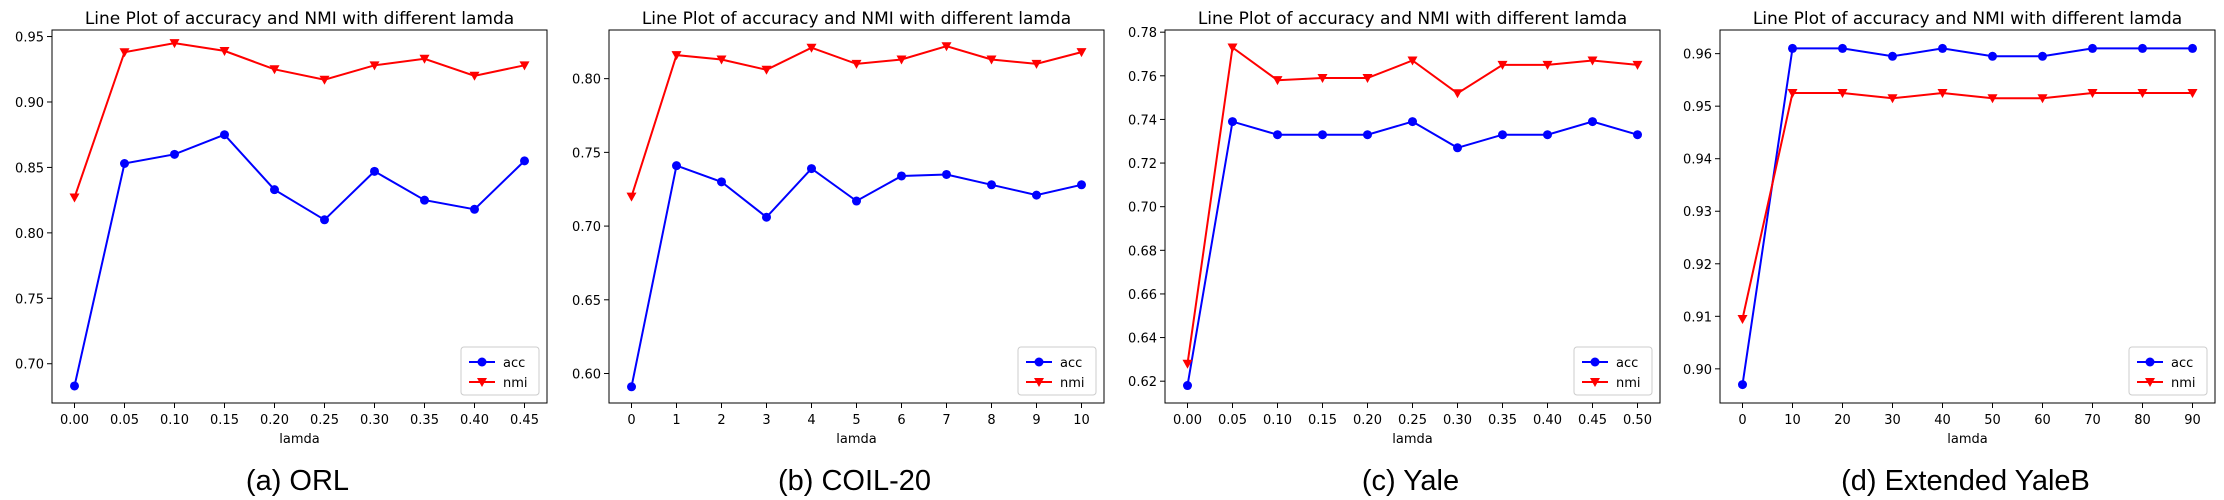  Describe the element at coordinates (297, 481) in the screenshot. I see `panel-caption: (a) ORL` at that location.